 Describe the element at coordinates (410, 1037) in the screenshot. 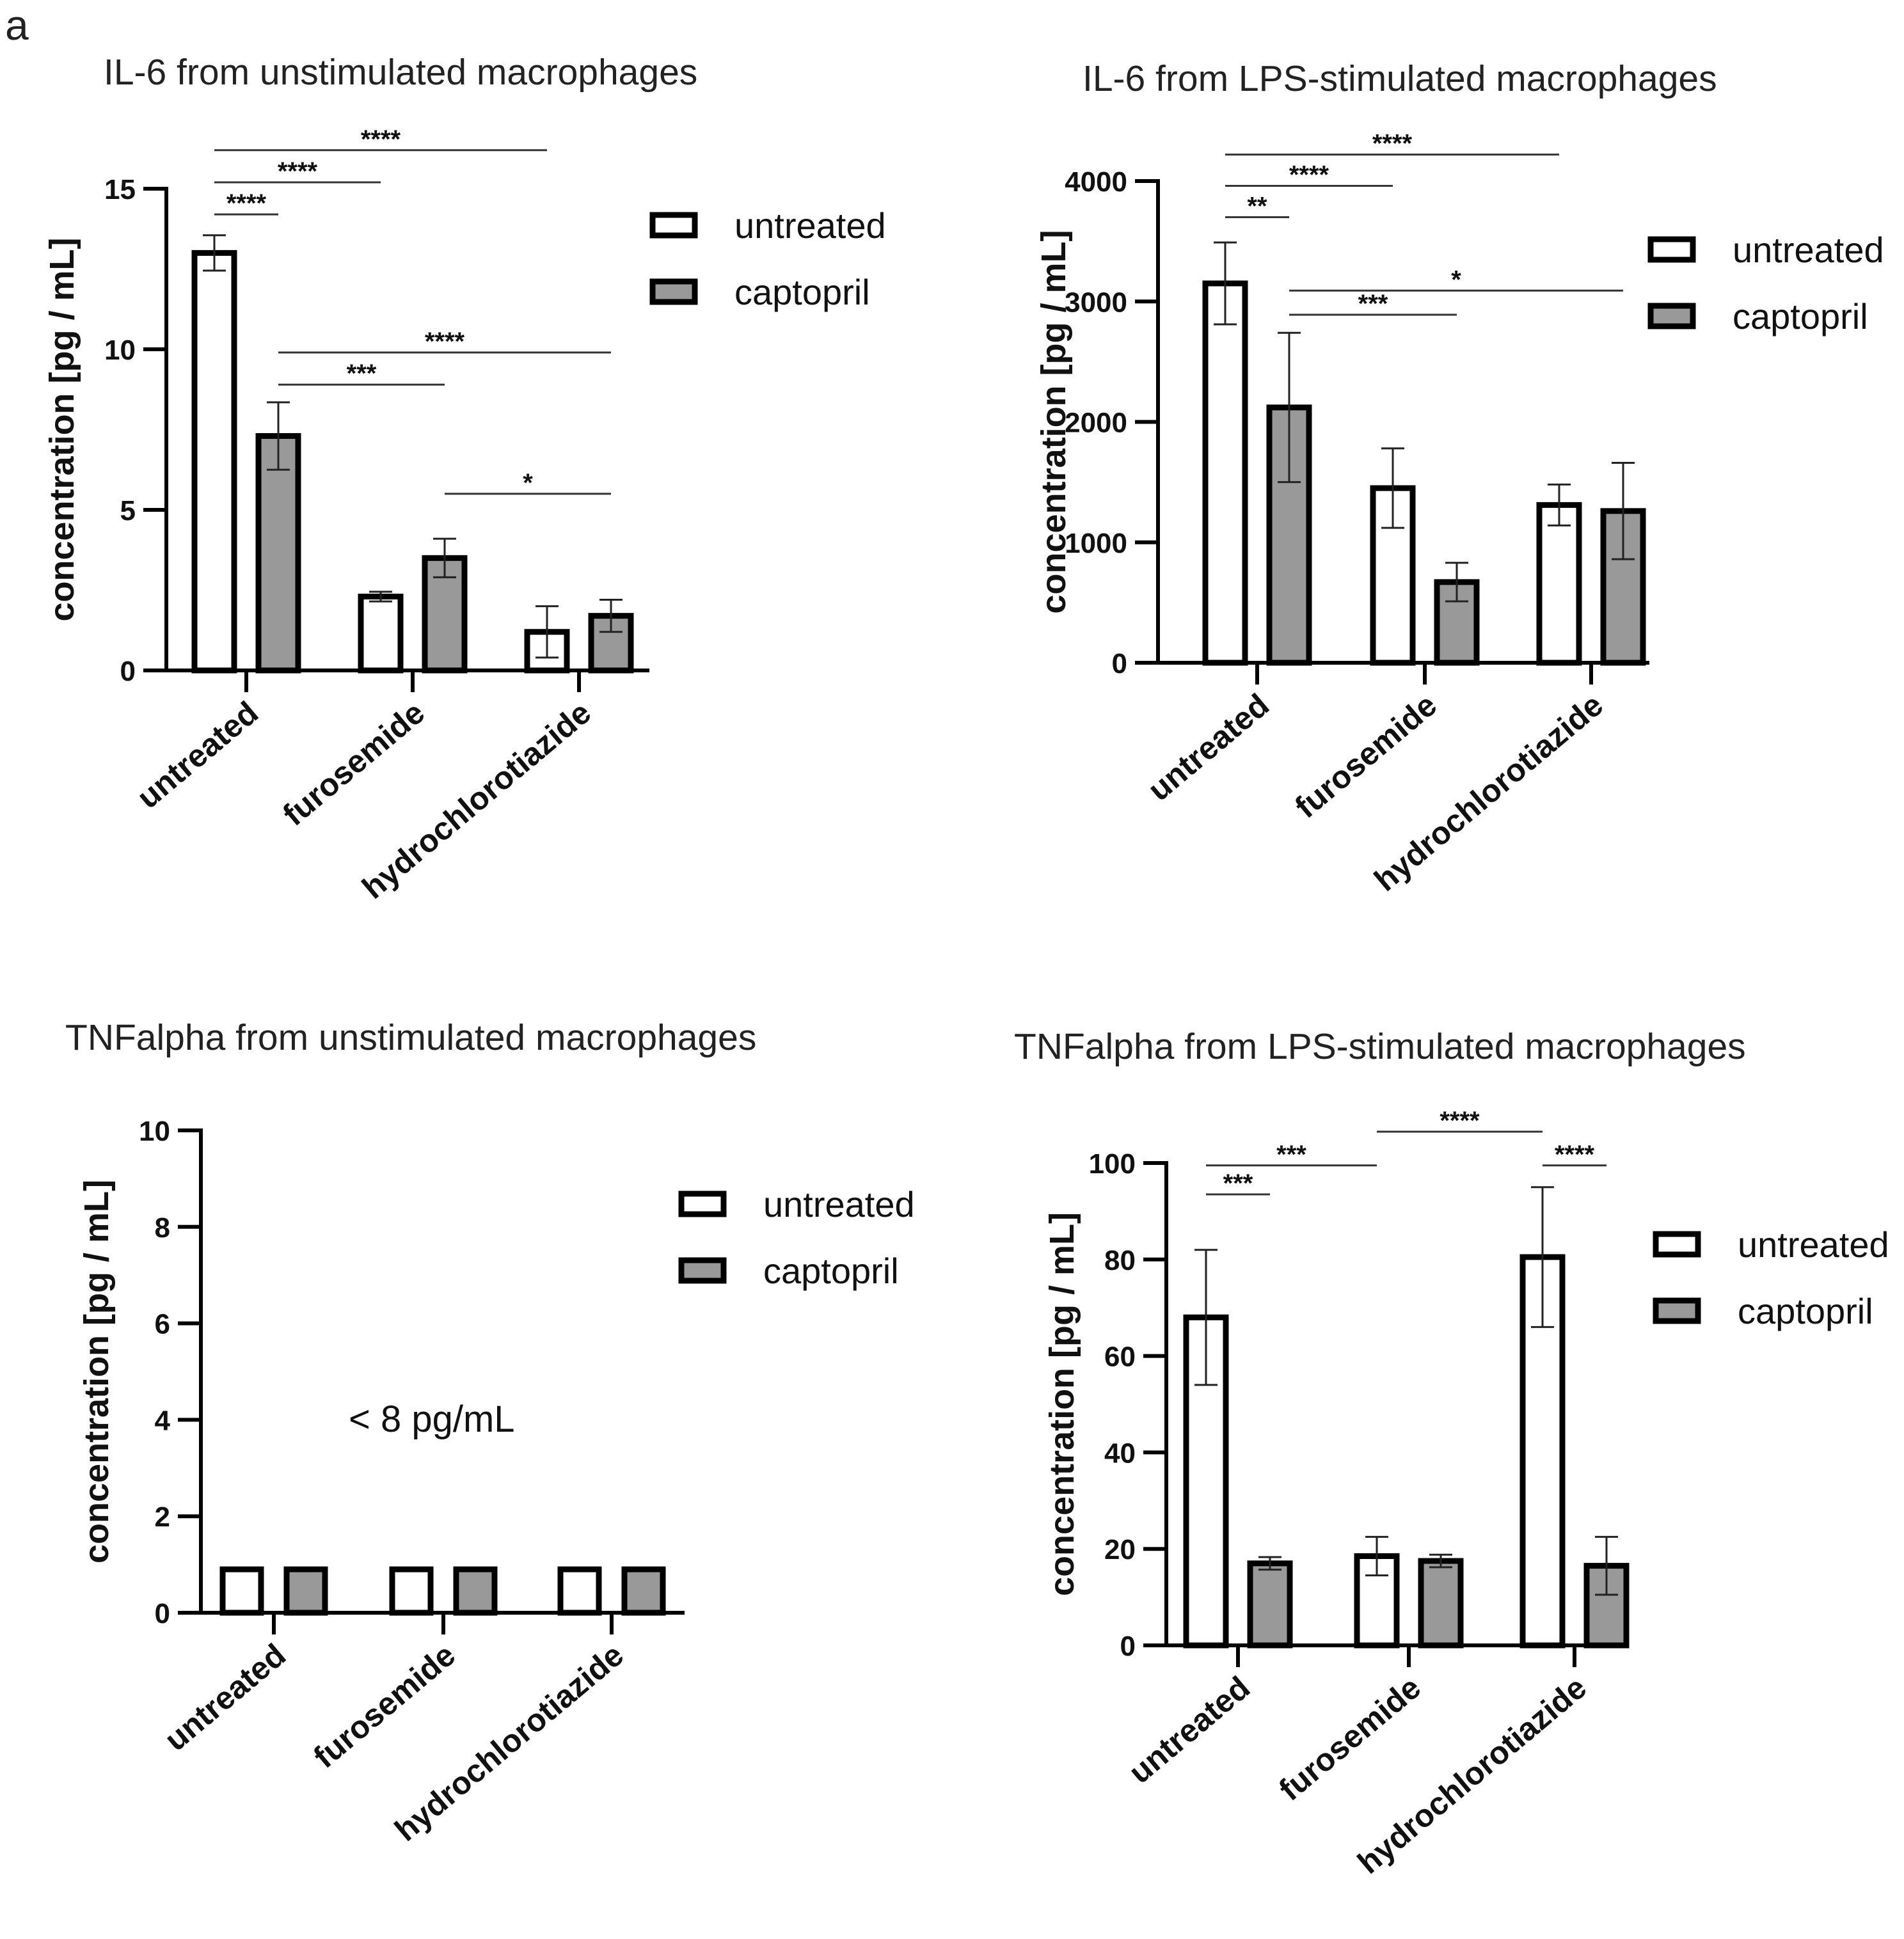

I see `chart-title: TNFalpha from unstimulated macrophages` at that location.